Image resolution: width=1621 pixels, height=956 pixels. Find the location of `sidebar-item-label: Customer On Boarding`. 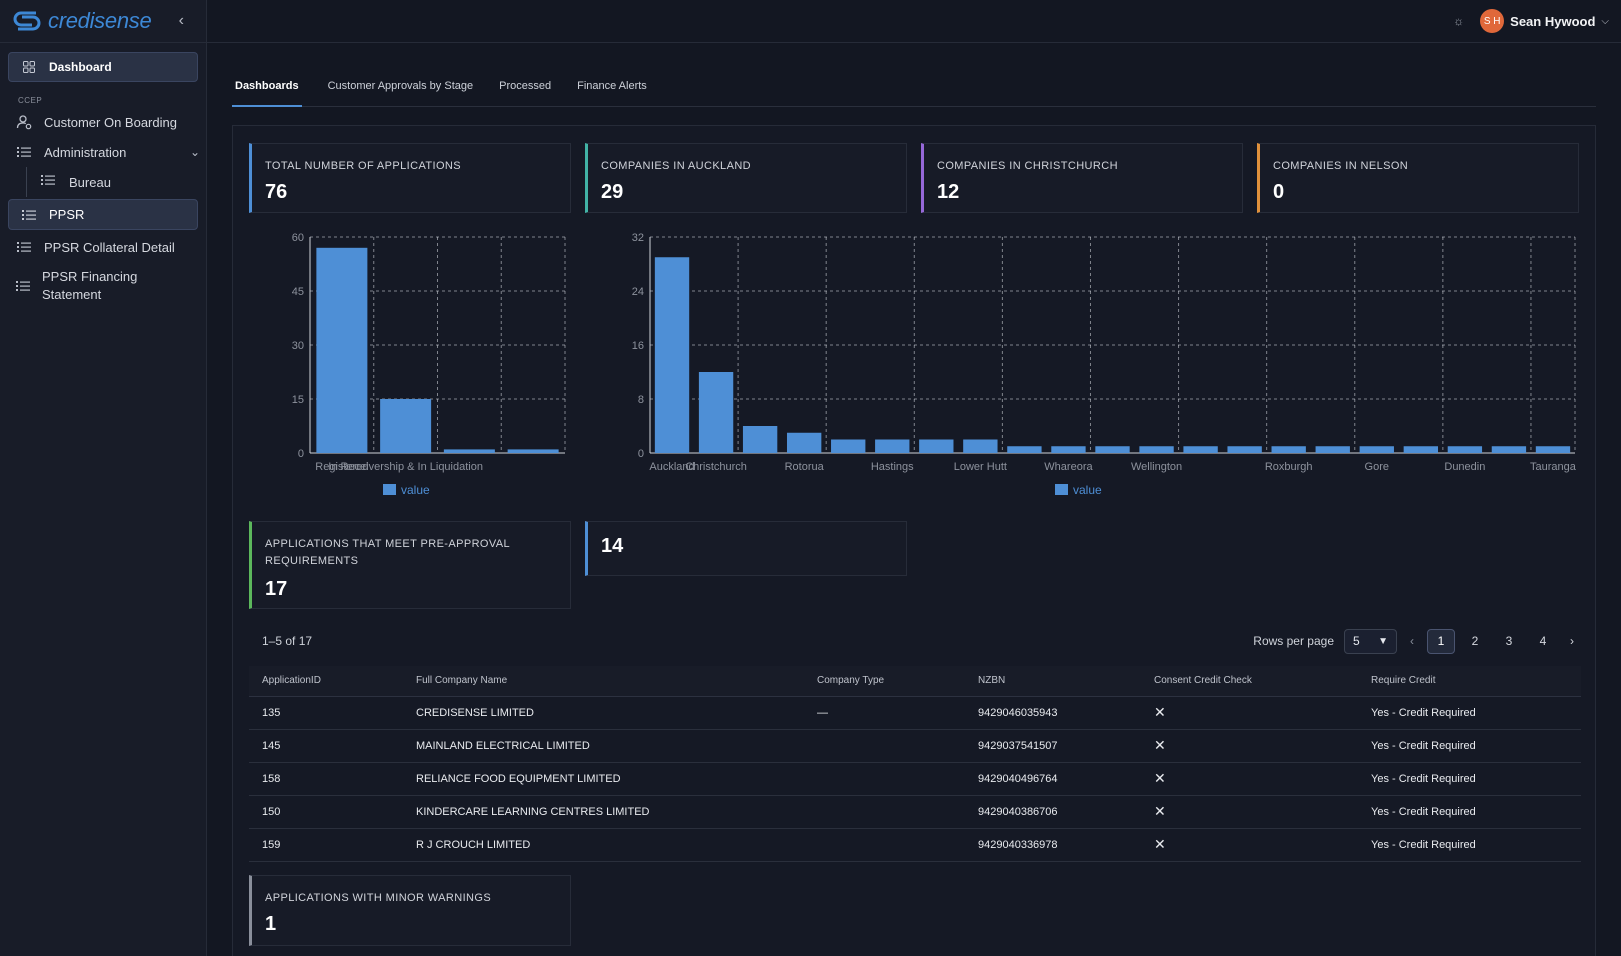

sidebar-item-label: Customer On Boarding is located at coordinates (110, 122).